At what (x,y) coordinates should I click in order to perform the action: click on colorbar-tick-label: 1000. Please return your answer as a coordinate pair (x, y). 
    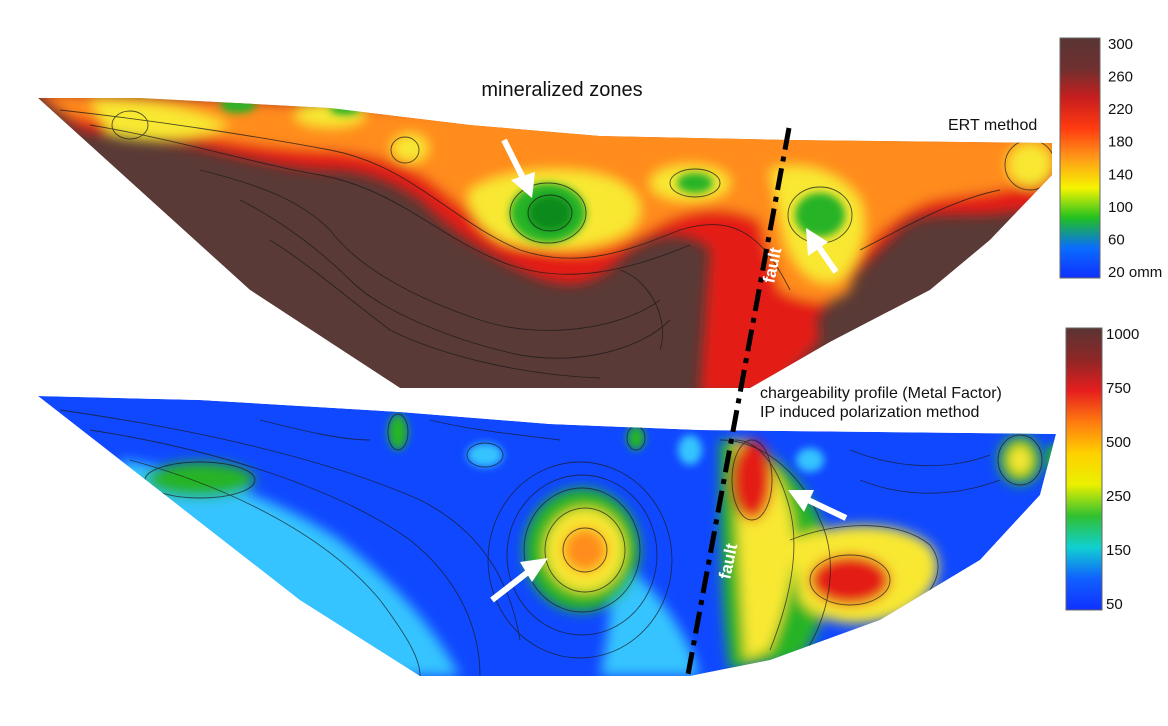
    Looking at the image, I should click on (1122, 334).